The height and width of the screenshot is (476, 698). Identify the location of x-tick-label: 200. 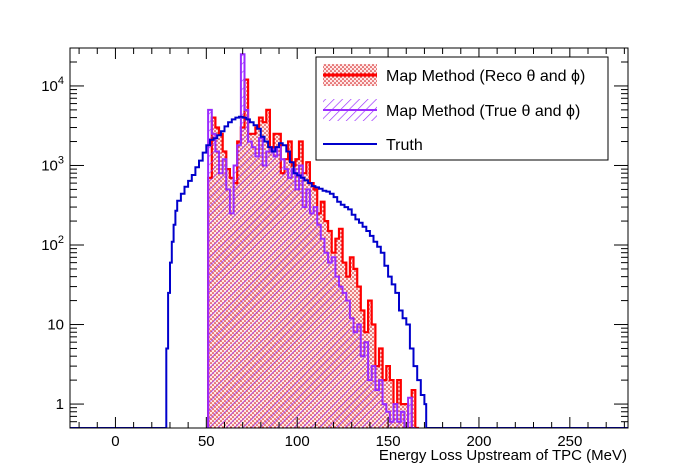
(478, 441).